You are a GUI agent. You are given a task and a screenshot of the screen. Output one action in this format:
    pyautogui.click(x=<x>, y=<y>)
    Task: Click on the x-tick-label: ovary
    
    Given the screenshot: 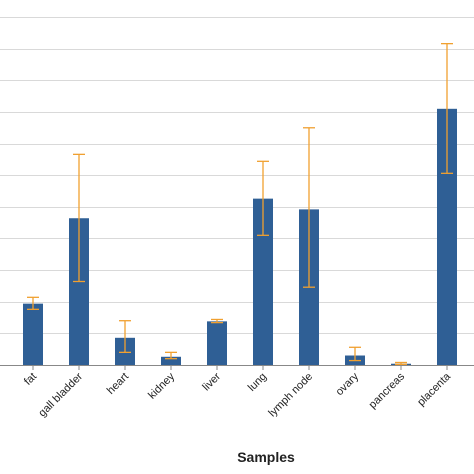 What is the action you would take?
    pyautogui.click(x=348, y=384)
    